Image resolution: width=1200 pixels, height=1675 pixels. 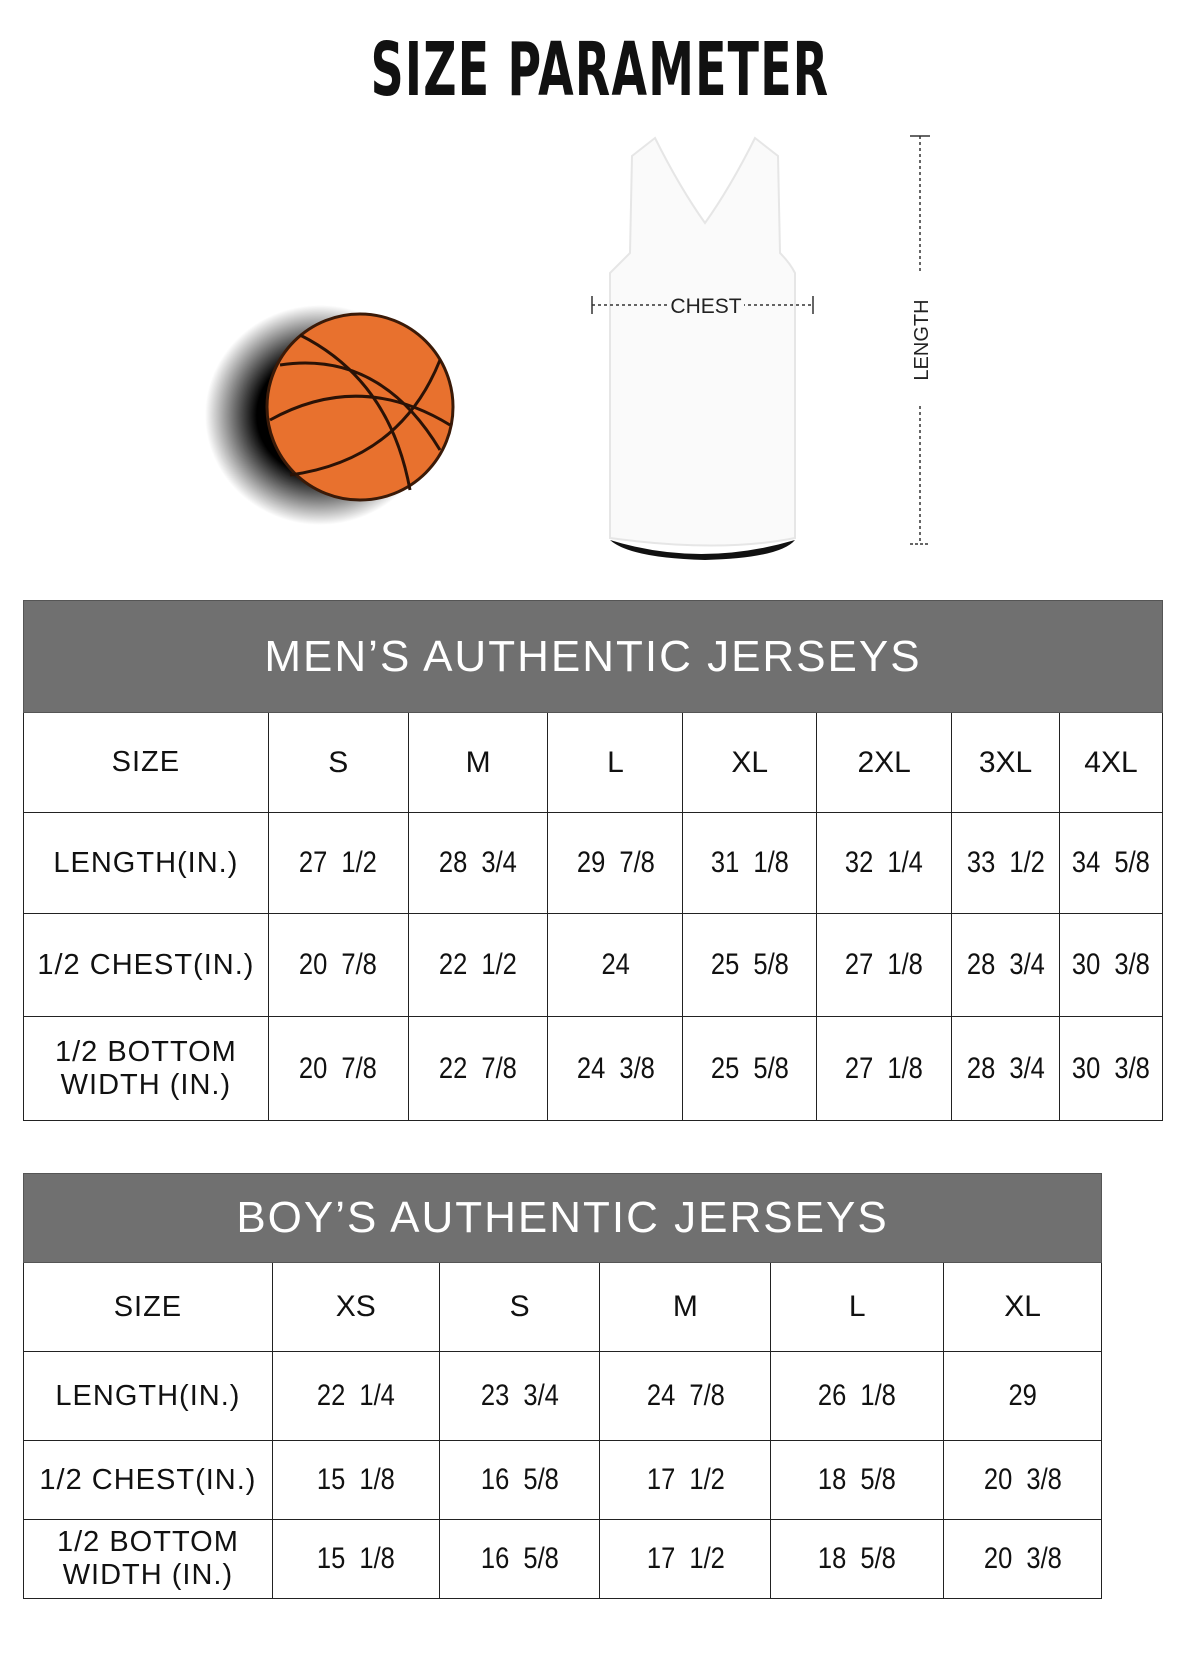 I want to click on cell-value: 29 7/8, so click(x=615, y=862).